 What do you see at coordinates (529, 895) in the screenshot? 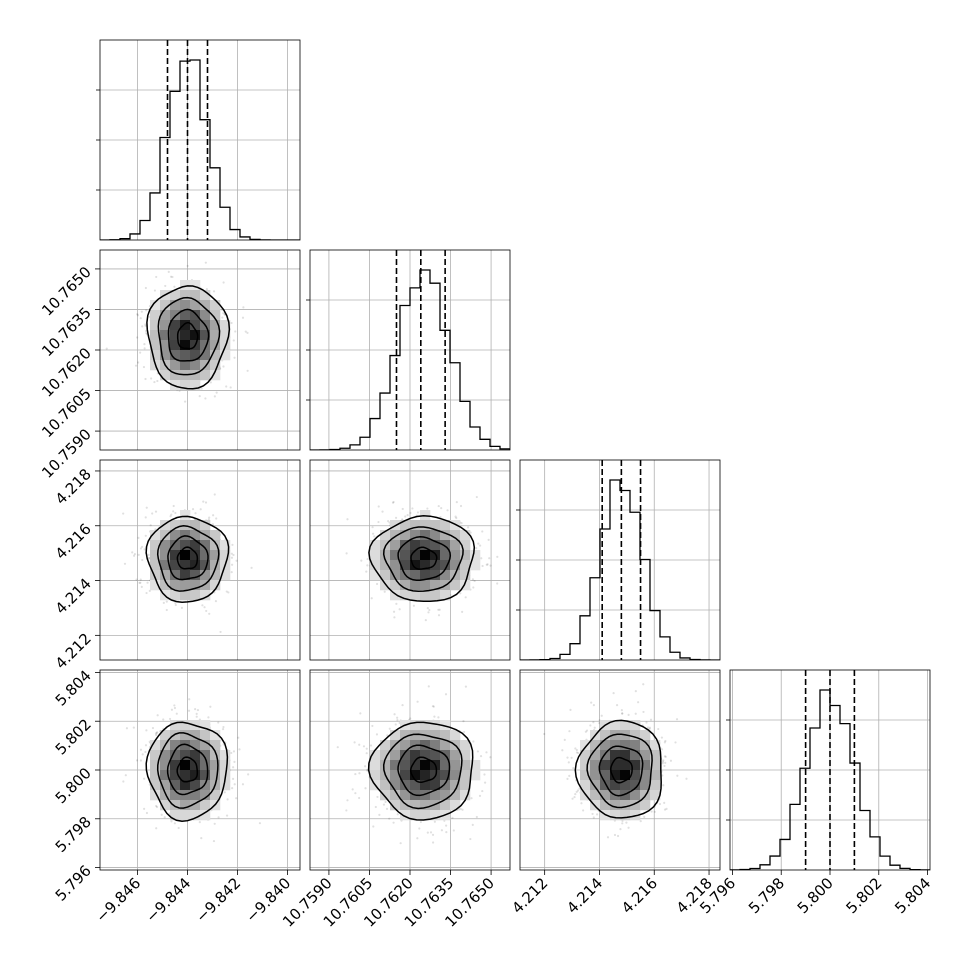
I see `x-tick-label: 4.212` at bounding box center [529, 895].